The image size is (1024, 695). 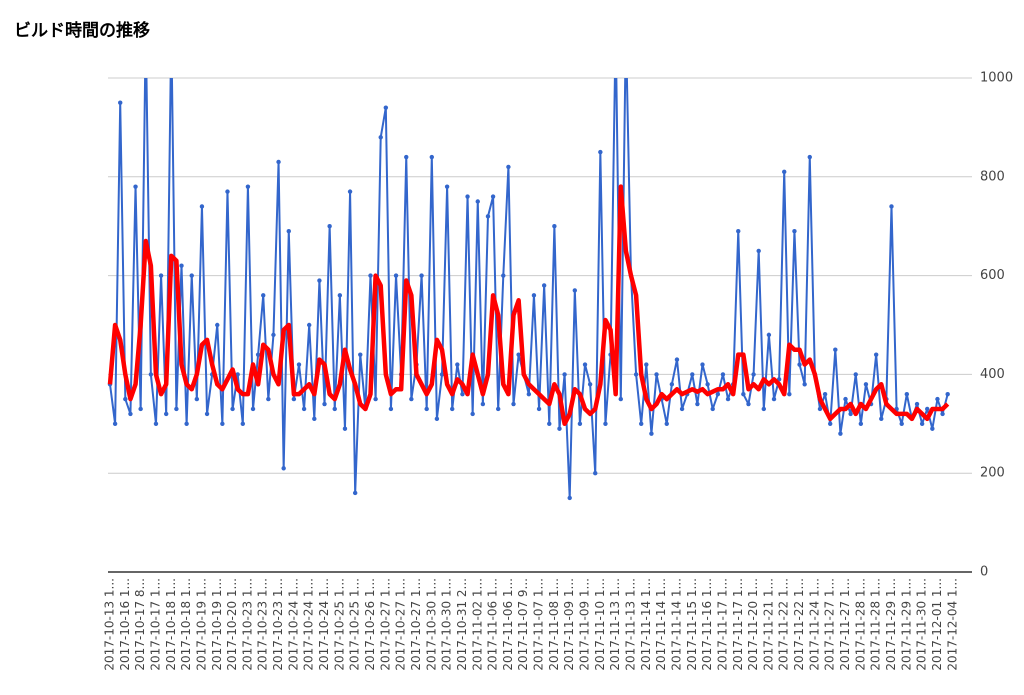 What do you see at coordinates (82, 30) in the screenshot?
I see `chart-title: ビルド時間の推移` at bounding box center [82, 30].